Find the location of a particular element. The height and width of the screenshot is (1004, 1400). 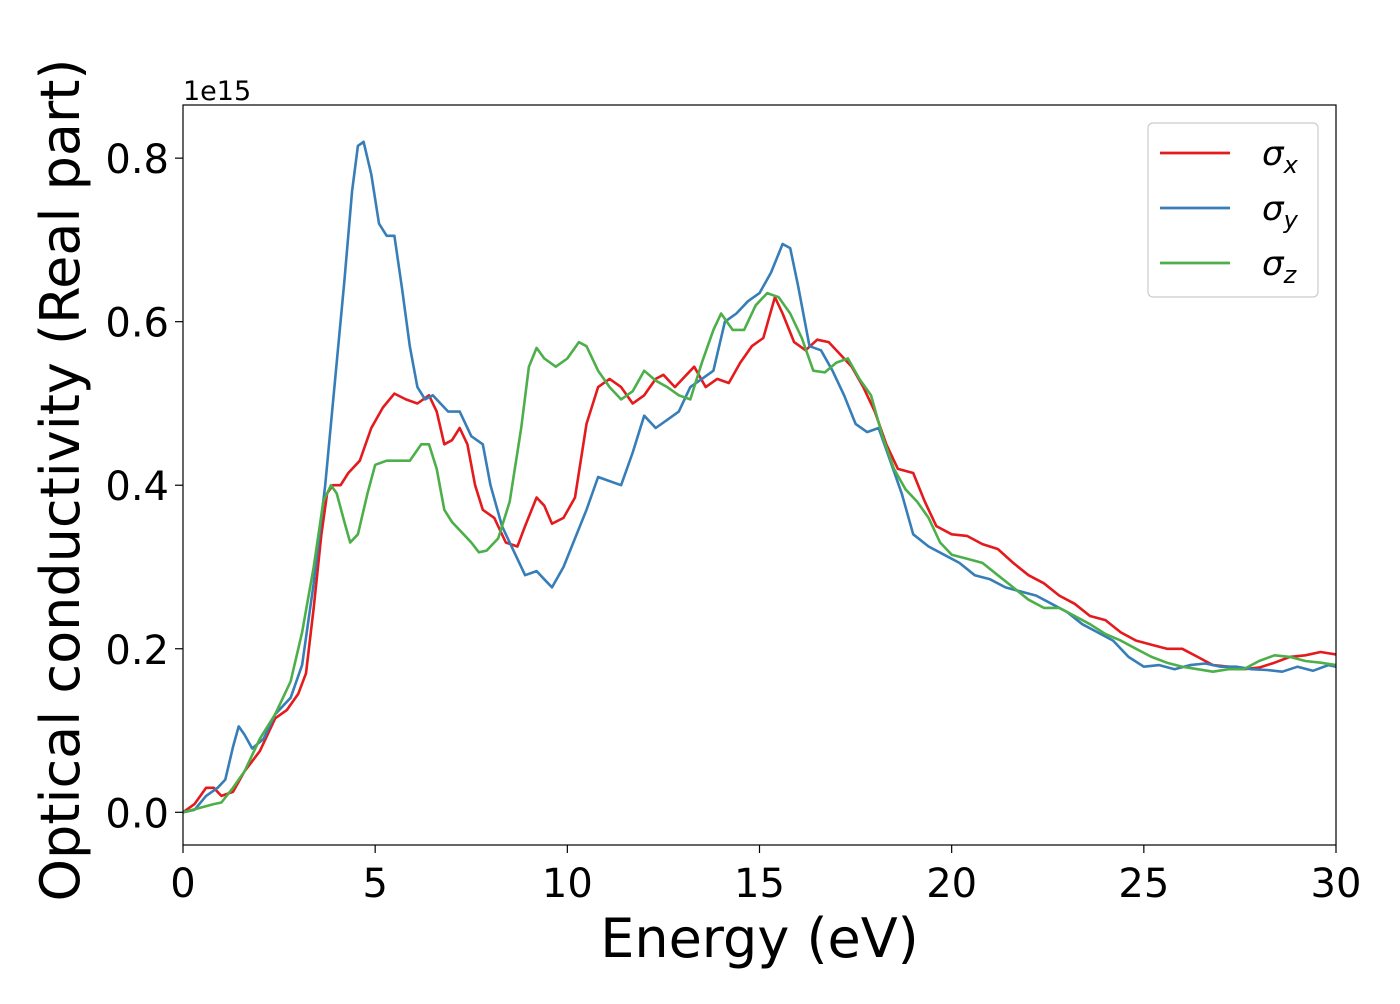

legend-label-x: σx is located at coordinates (1280, 156).